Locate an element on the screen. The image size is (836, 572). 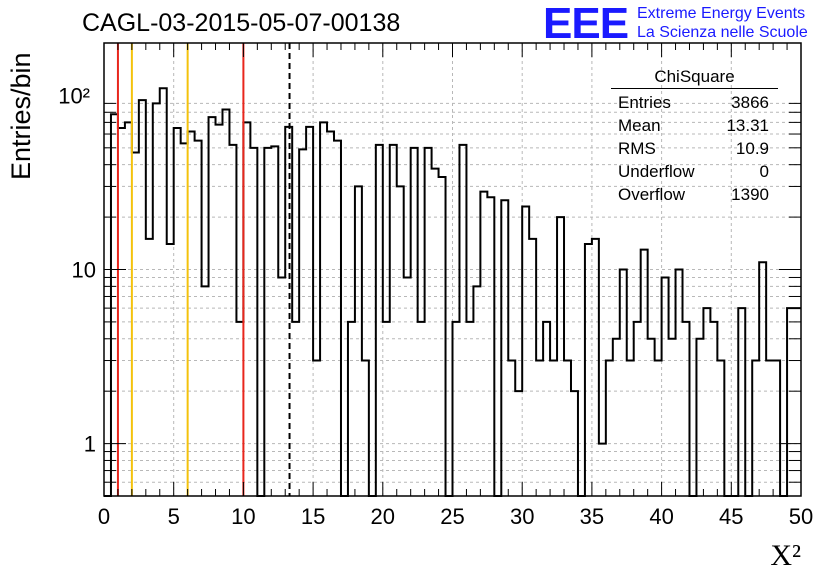
stats-row: Entries 3866 is located at coordinates (694, 102).